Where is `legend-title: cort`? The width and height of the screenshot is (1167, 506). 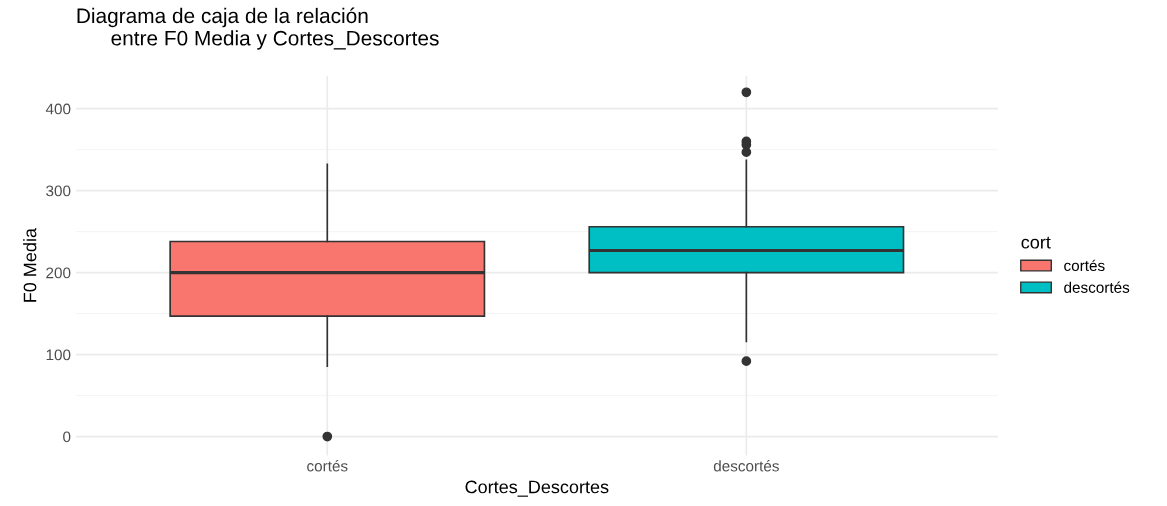
legend-title: cort is located at coordinates (1036, 242).